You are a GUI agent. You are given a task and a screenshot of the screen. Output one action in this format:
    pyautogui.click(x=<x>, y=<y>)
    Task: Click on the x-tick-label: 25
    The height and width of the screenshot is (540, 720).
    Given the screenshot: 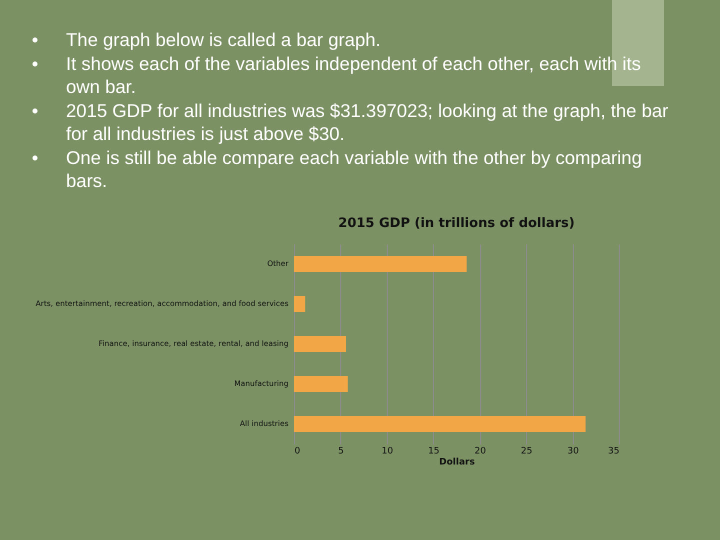 What is the action you would take?
    pyautogui.click(x=526, y=451)
    